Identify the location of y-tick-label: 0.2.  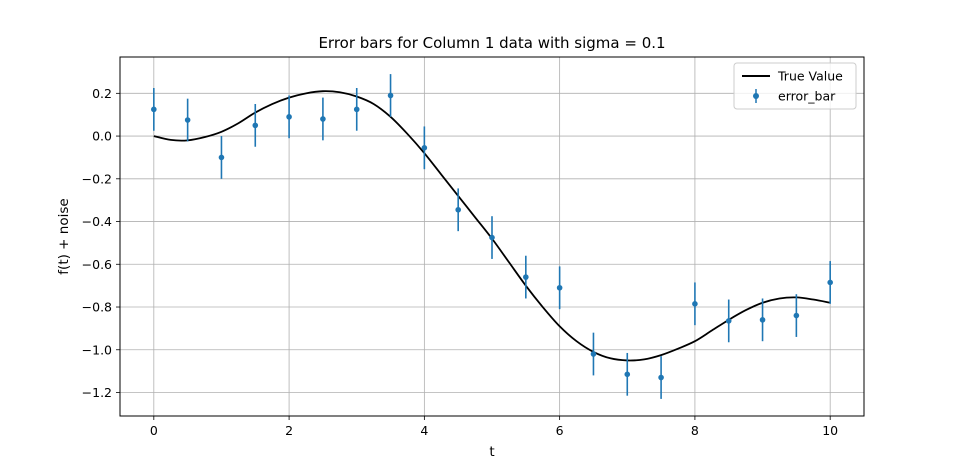
(102, 93).